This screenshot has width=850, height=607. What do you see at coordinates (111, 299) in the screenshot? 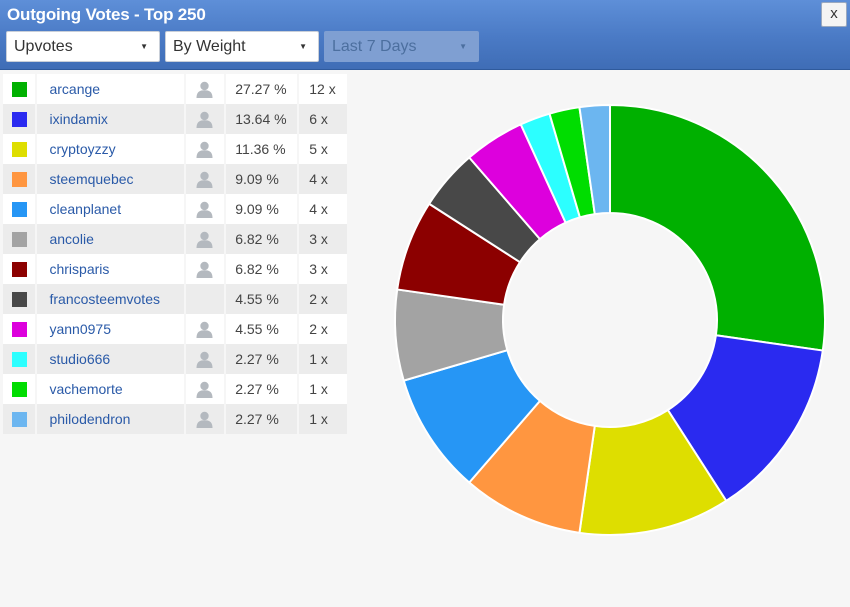
I see `voter-name-link: francosteemvotes` at bounding box center [111, 299].